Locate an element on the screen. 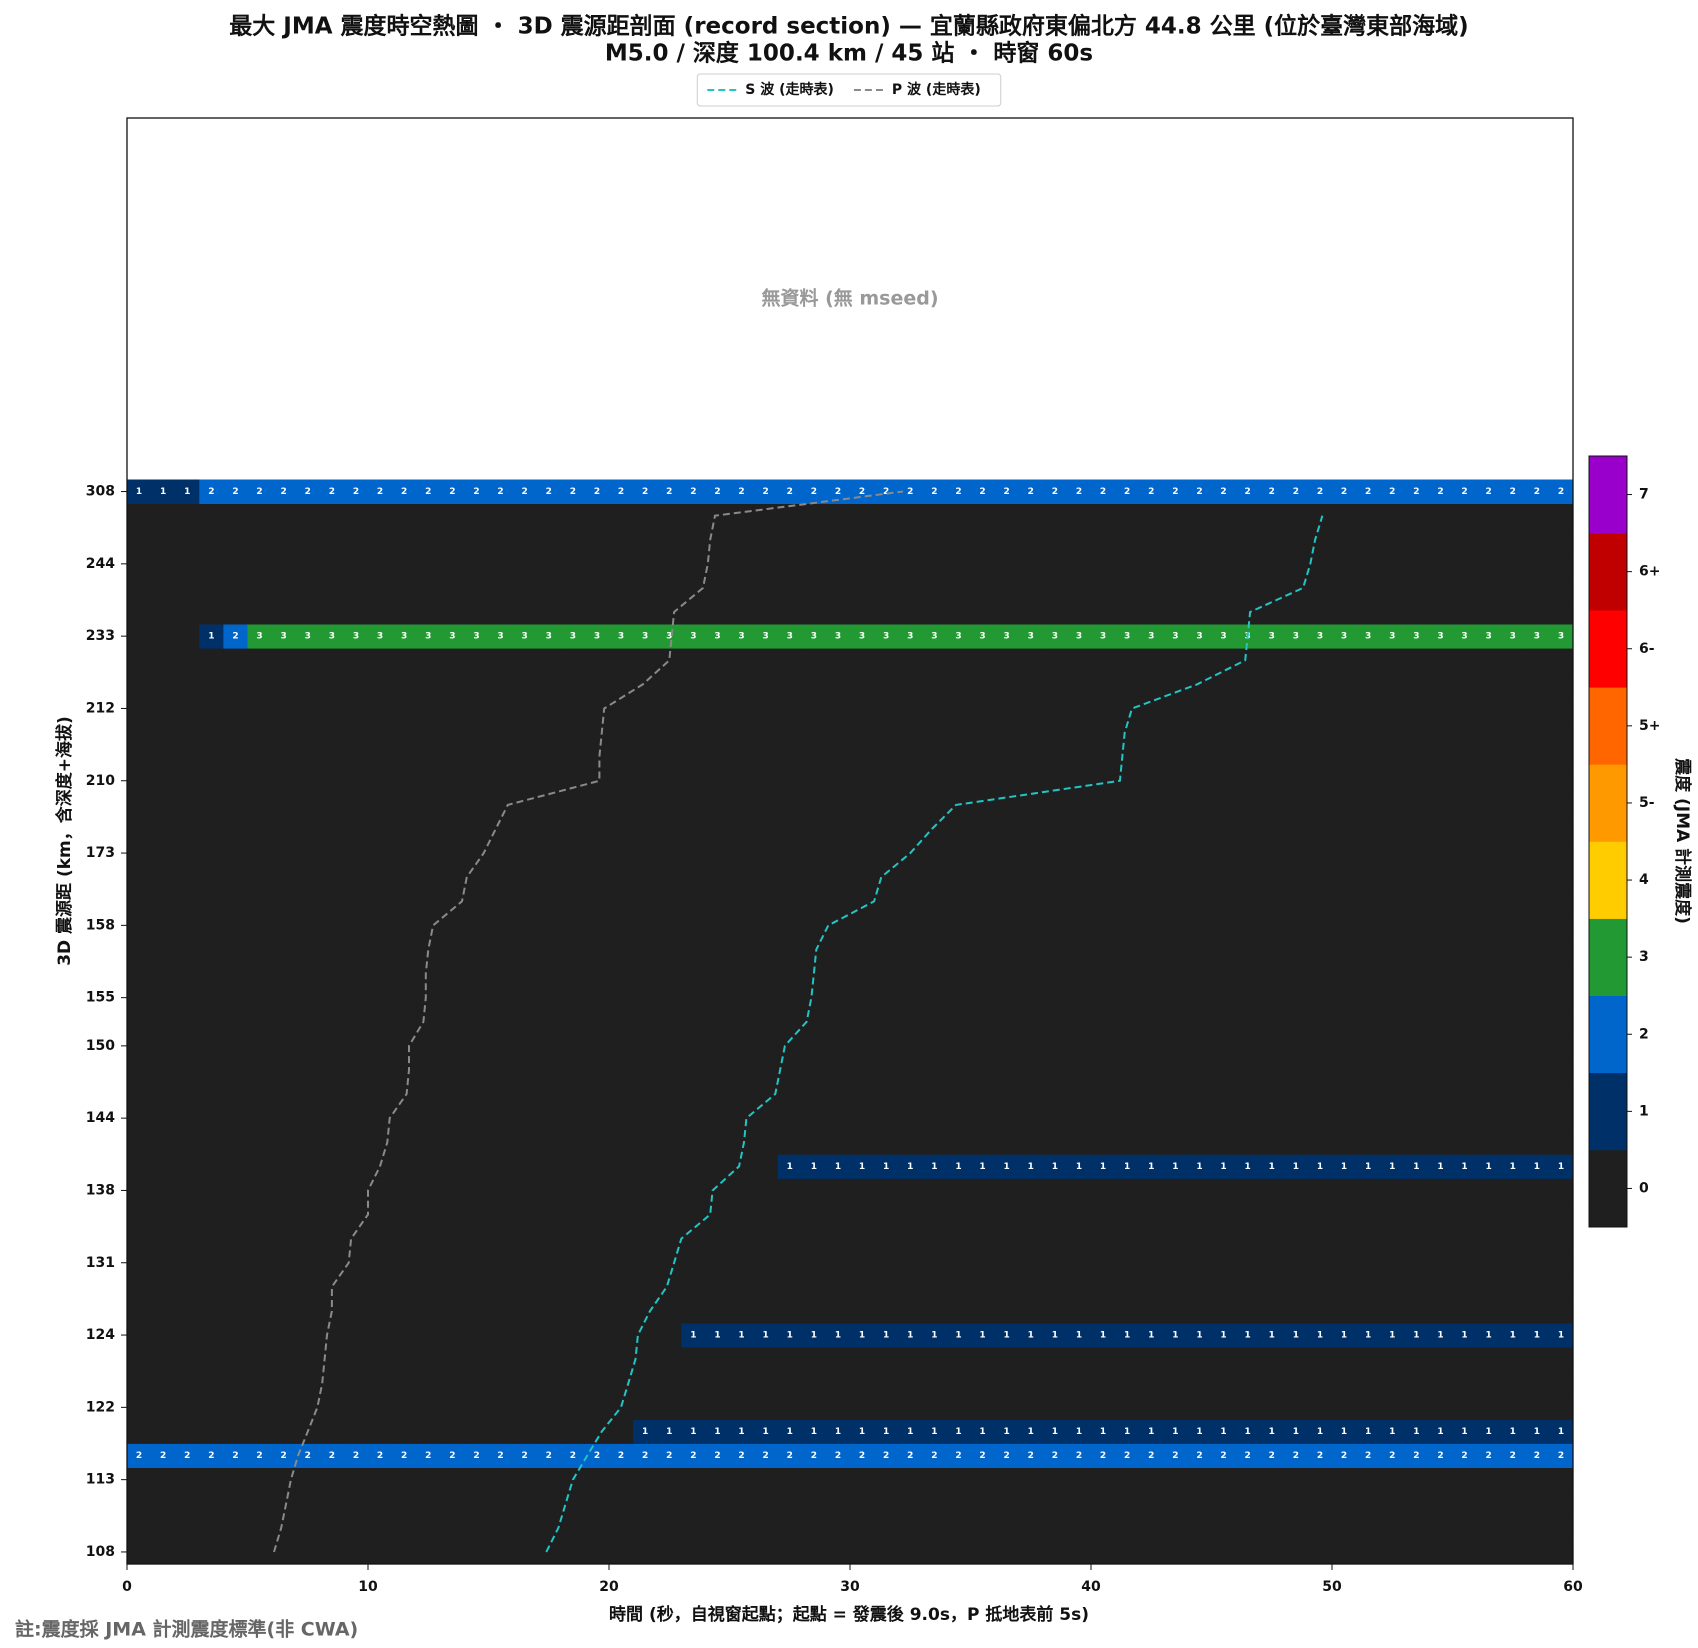 The width and height of the screenshot is (1698, 1648). colorbar-tick-label: 3 is located at coordinates (1644, 957).